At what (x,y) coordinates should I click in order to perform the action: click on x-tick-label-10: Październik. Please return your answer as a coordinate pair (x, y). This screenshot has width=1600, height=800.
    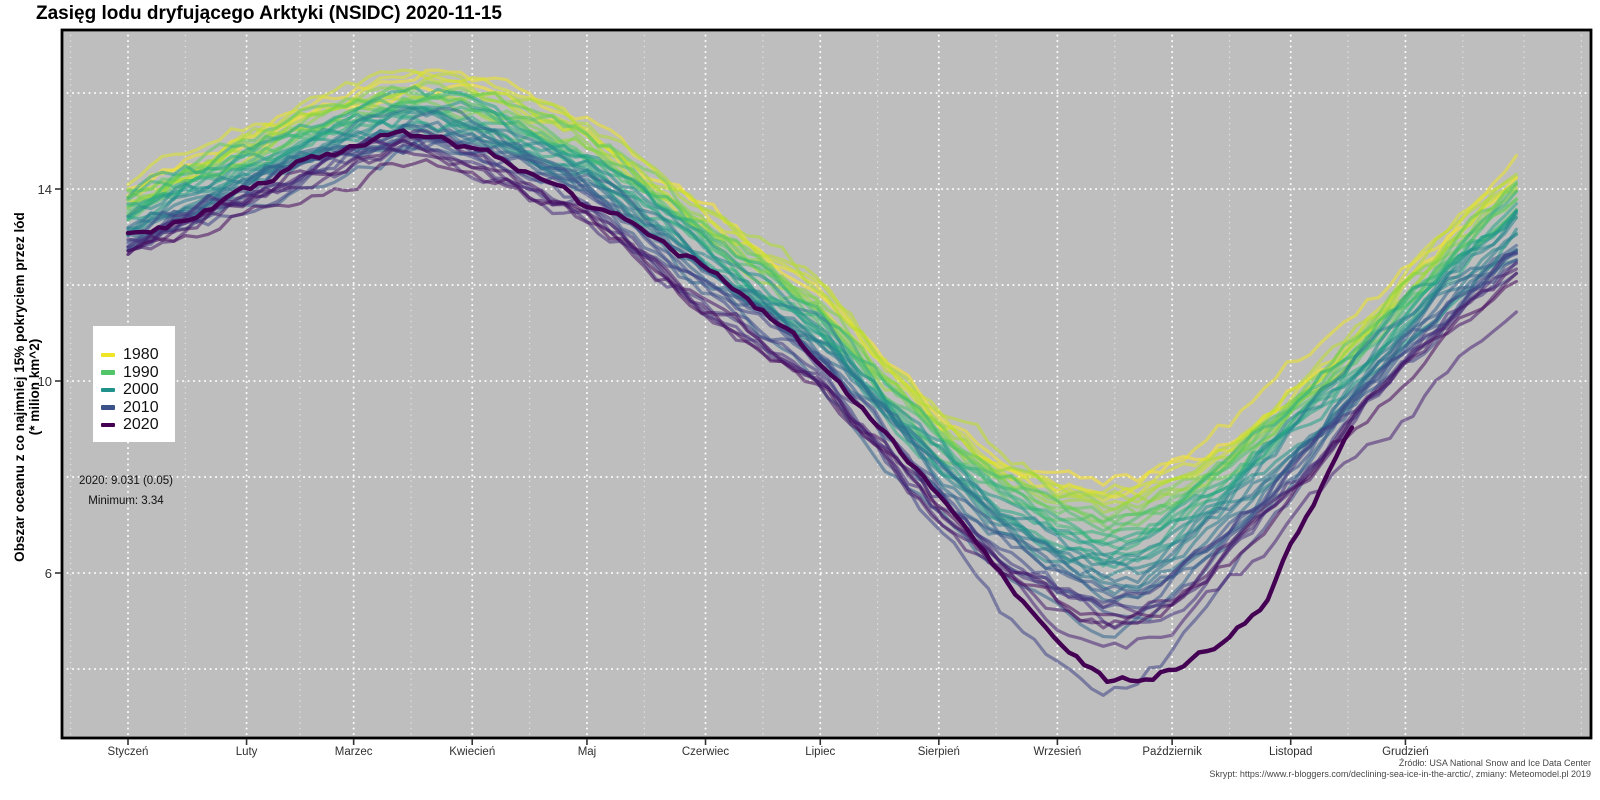
    Looking at the image, I should click on (1172, 752).